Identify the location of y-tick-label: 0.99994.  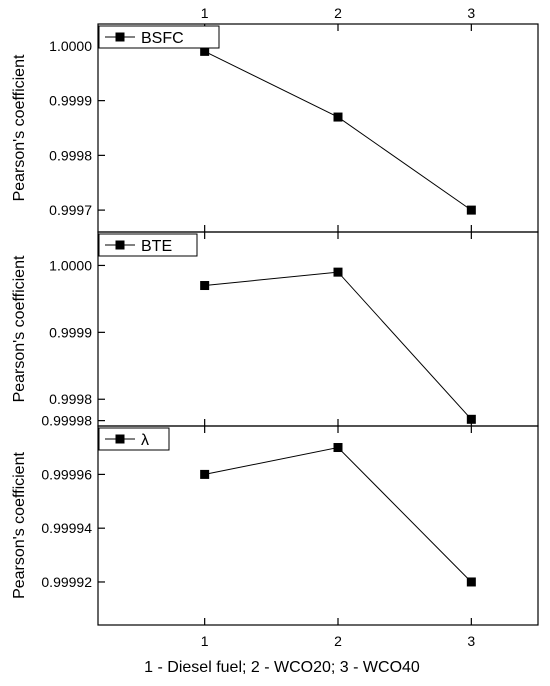
(66, 528).